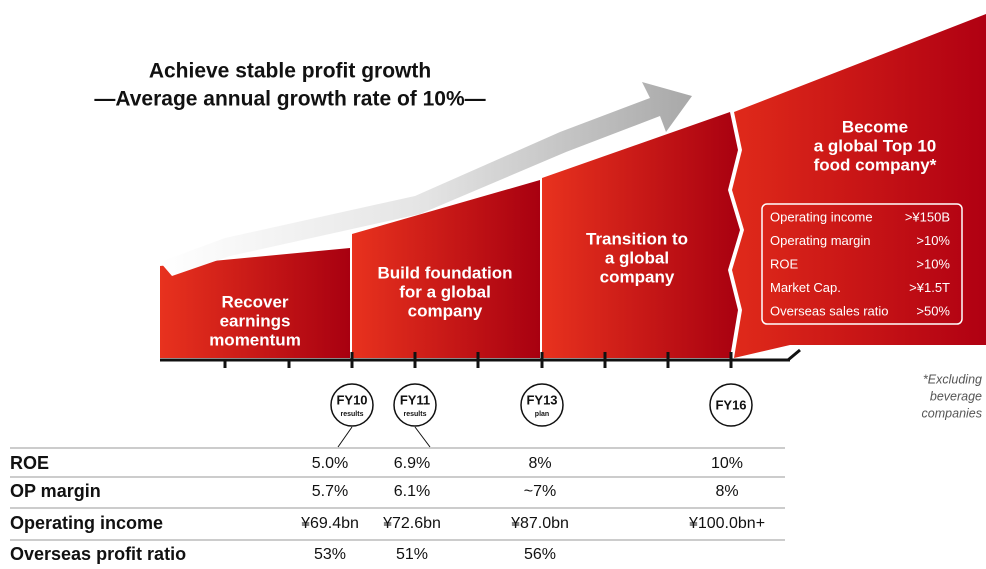 This screenshot has height=569, width=986. What do you see at coordinates (952, 379) in the screenshot?
I see `footnote: *Excluding` at bounding box center [952, 379].